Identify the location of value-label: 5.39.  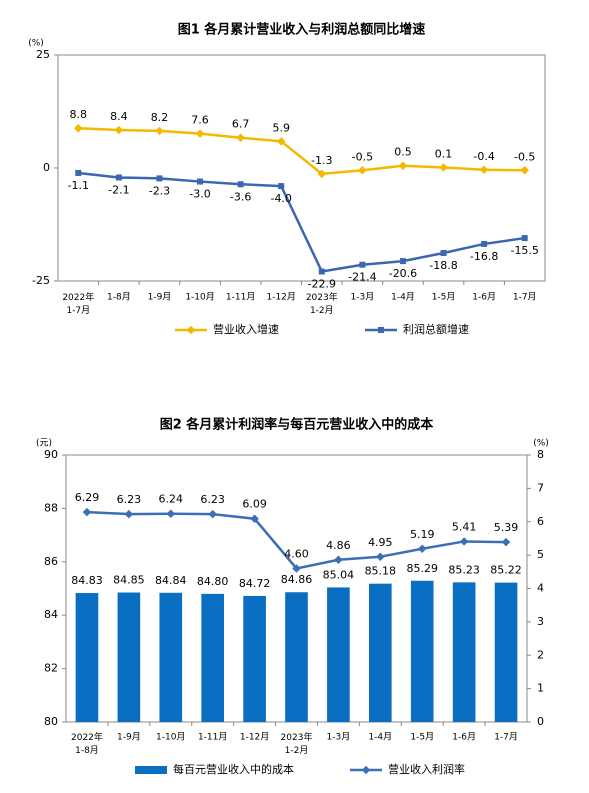
(506, 527).